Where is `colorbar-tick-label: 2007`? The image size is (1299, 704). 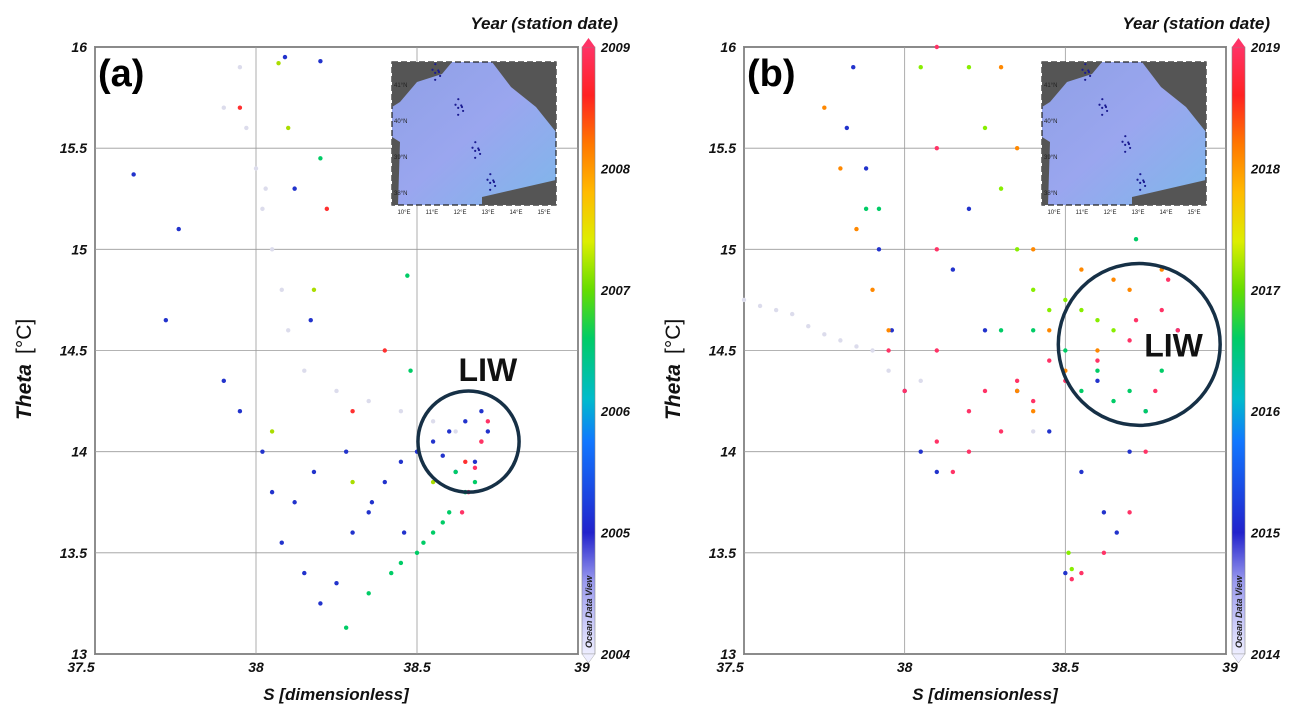
colorbar-tick-label: 2007 is located at coordinates (615, 290).